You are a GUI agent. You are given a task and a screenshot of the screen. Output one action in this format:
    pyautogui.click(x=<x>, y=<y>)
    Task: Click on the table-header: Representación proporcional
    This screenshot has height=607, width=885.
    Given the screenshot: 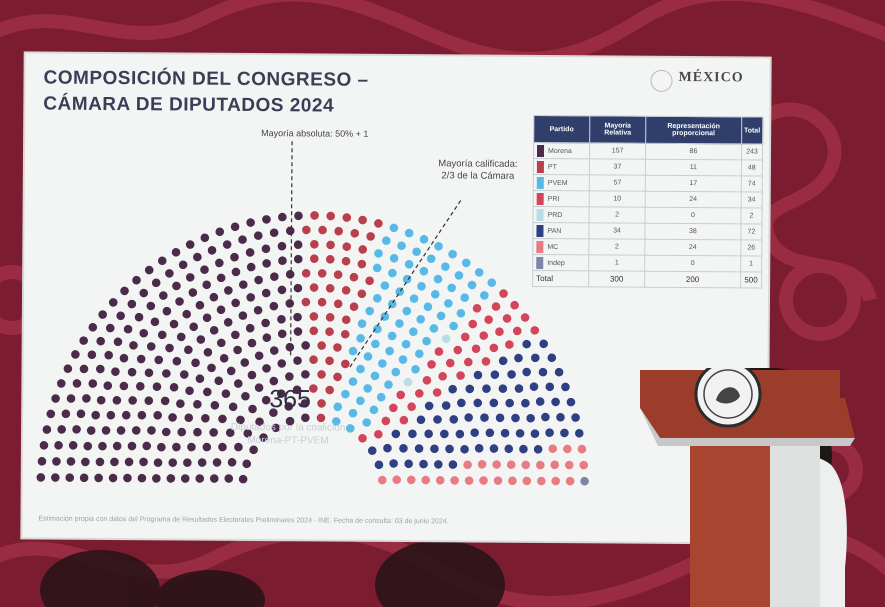 What is the action you would take?
    pyautogui.click(x=693, y=130)
    